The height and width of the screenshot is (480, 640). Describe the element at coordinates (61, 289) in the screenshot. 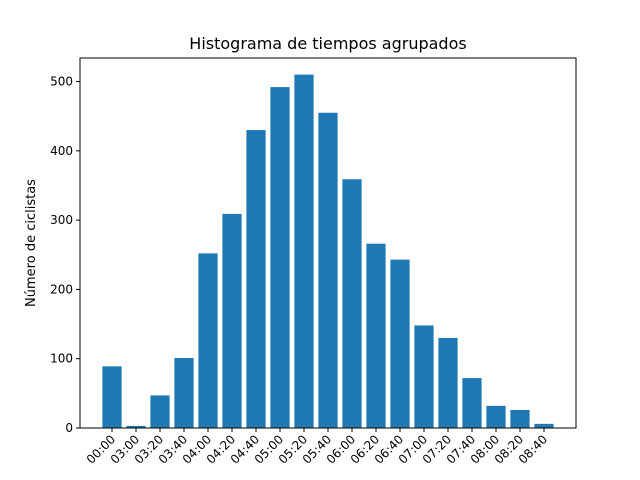

I see `y-tick-label: 200` at that location.